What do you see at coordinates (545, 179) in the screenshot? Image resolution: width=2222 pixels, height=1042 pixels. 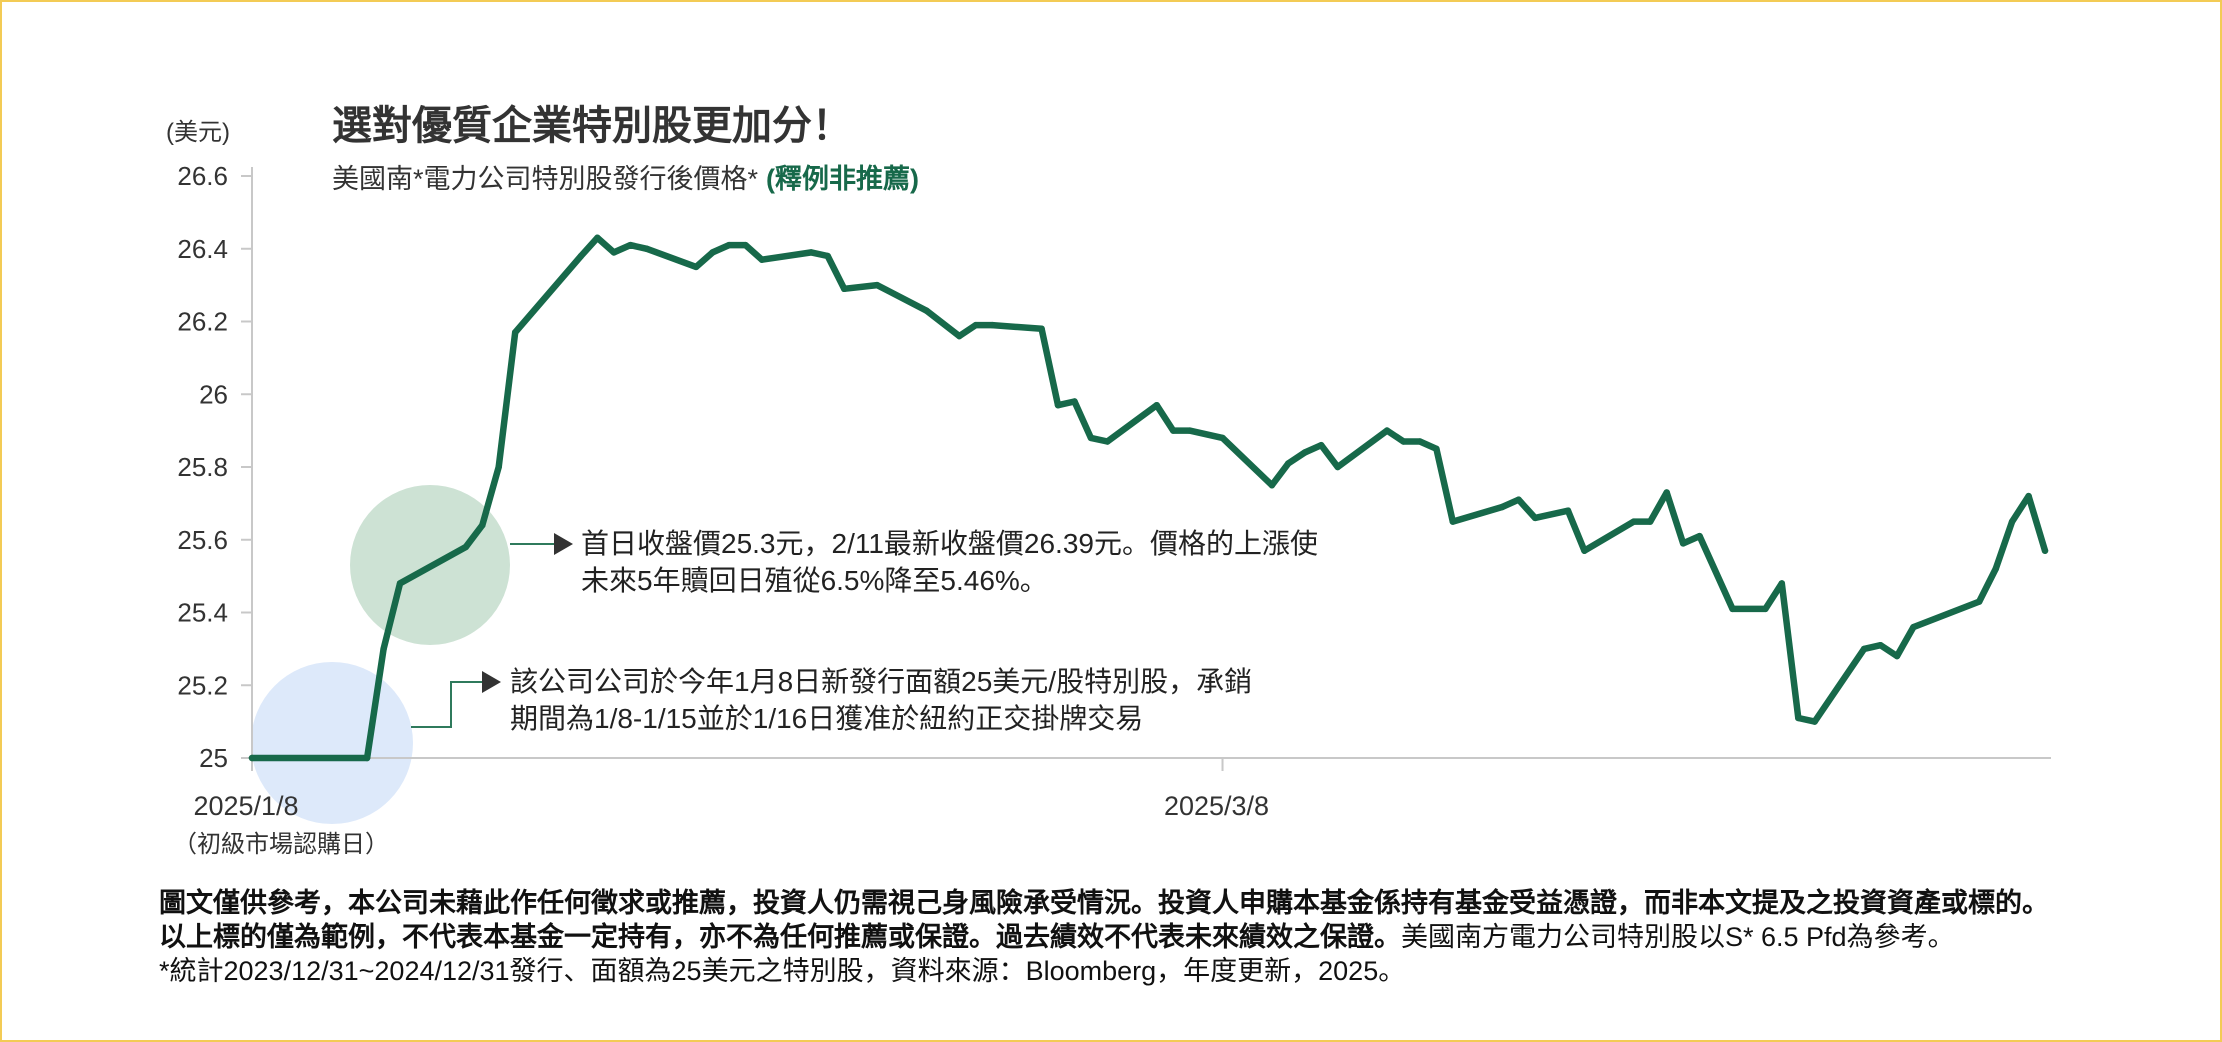 I see `chart-subtitle-text: 美國南*電力公司特別股發行後價格*` at bounding box center [545, 179].